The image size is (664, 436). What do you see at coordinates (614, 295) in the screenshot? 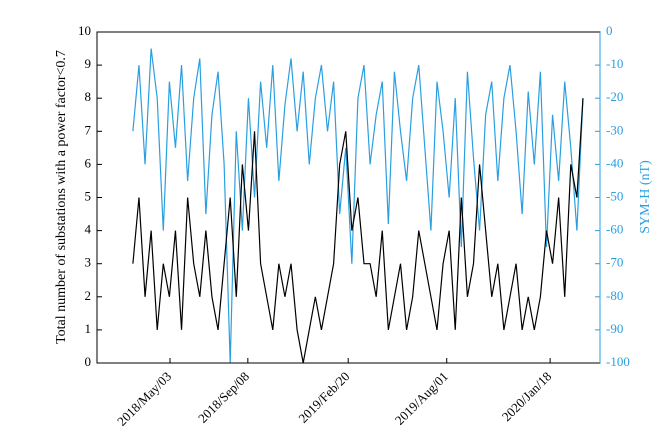
I see `y2-tick-label: -80` at bounding box center [614, 295].